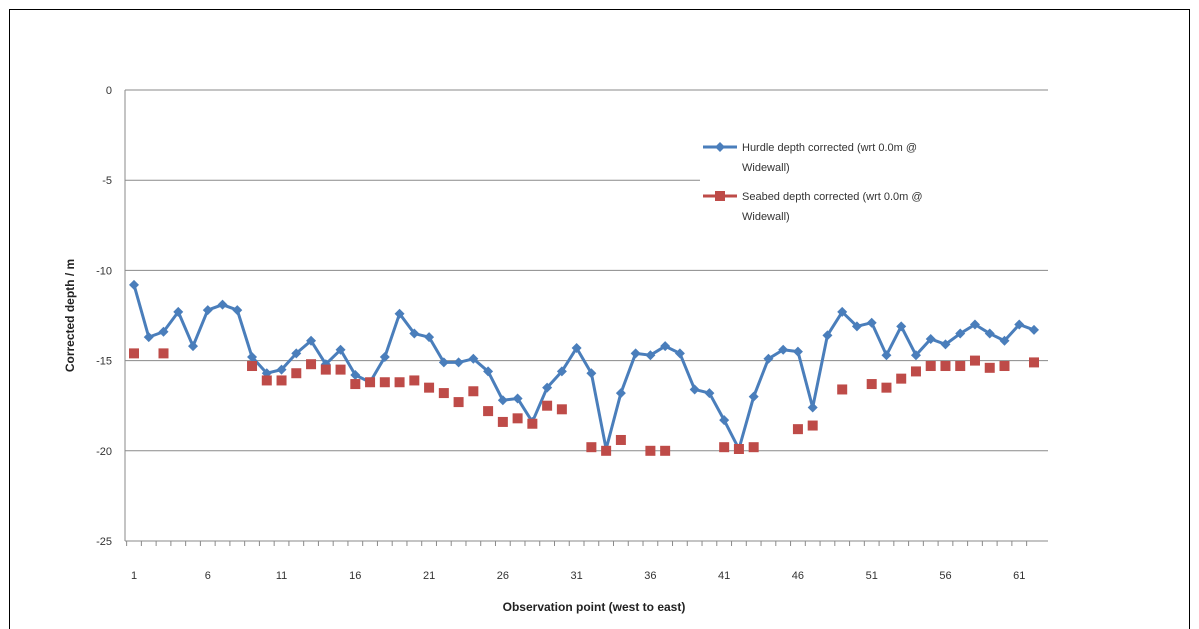 This screenshot has height=629, width=1199. Describe the element at coordinates (720, 147) in the screenshot. I see `hurdle-legend-marker` at that location.